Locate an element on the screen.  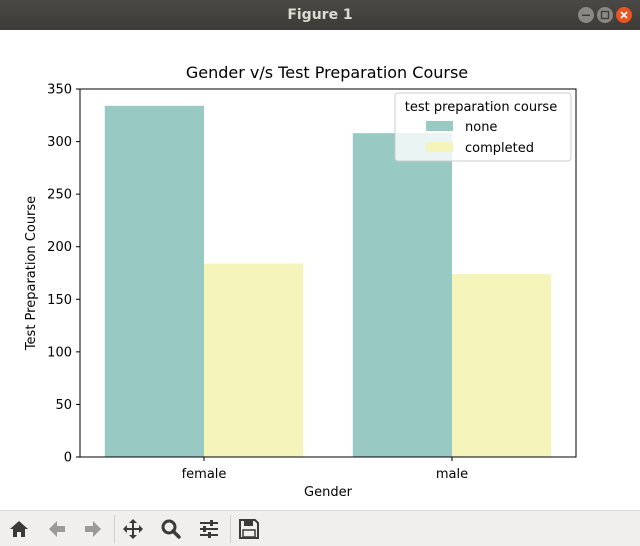
bar-female-completed is located at coordinates (254, 360).